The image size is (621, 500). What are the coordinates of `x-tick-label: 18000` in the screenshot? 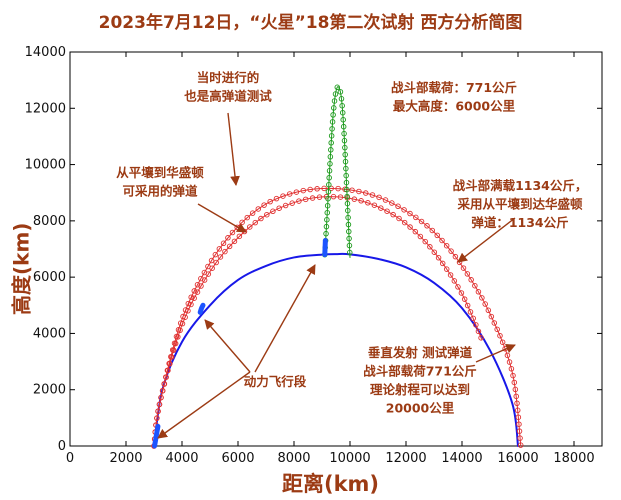 It's located at (573, 458).